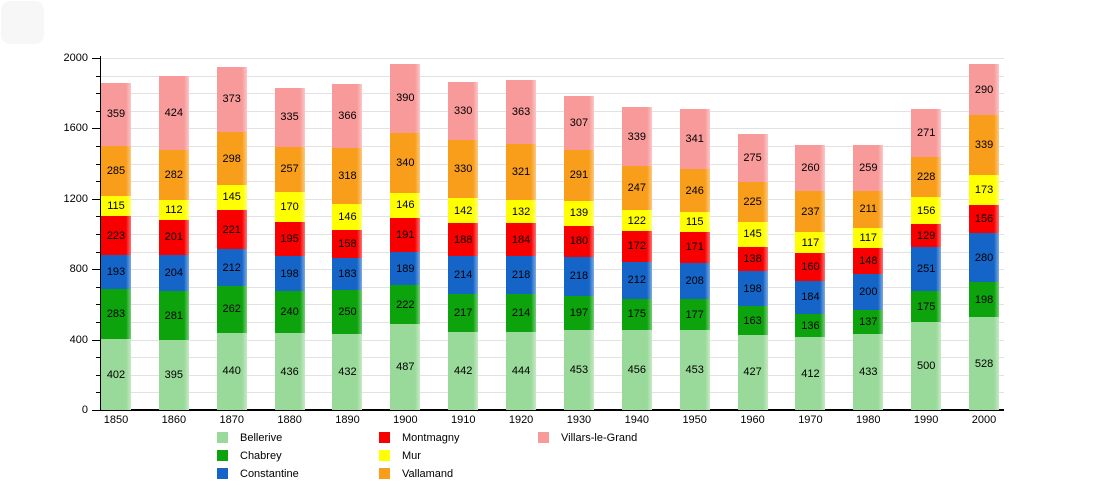 The image size is (1100, 500). Describe the element at coordinates (347, 176) in the screenshot. I see `segment-value-label: 318` at that location.